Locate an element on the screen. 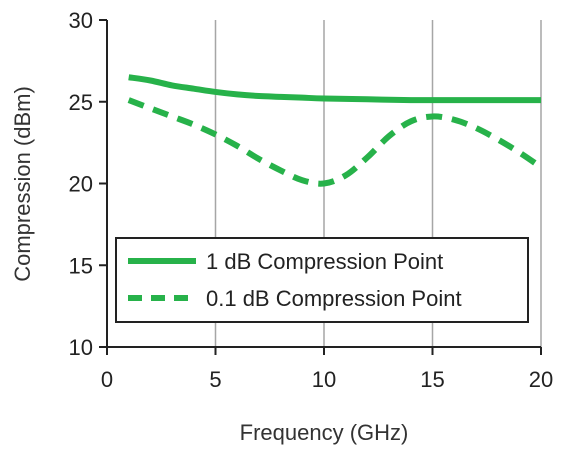 The height and width of the screenshot is (450, 563). legend-label-01db: 0.1 dB Compression Point is located at coordinates (334, 298).